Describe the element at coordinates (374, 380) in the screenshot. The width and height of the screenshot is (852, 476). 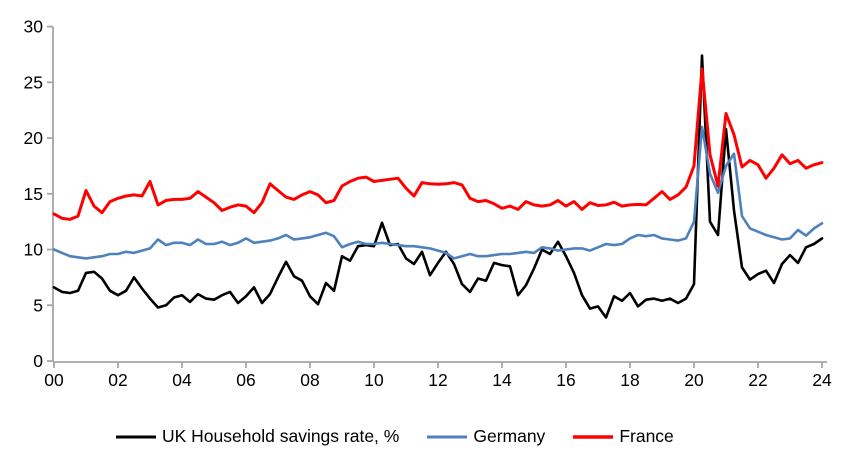
I see `x-tick-label: 10` at that location.